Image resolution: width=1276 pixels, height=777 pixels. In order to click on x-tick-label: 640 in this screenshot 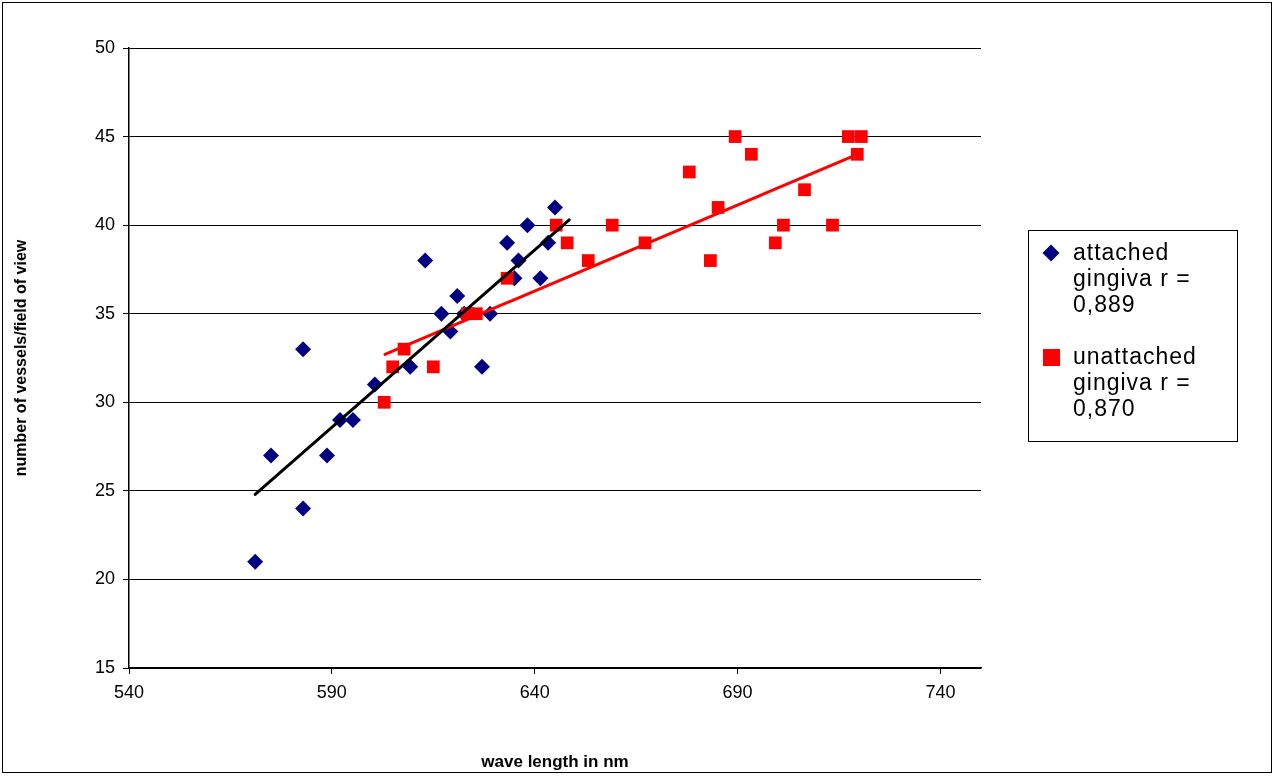, I will do `click(534, 691)`.